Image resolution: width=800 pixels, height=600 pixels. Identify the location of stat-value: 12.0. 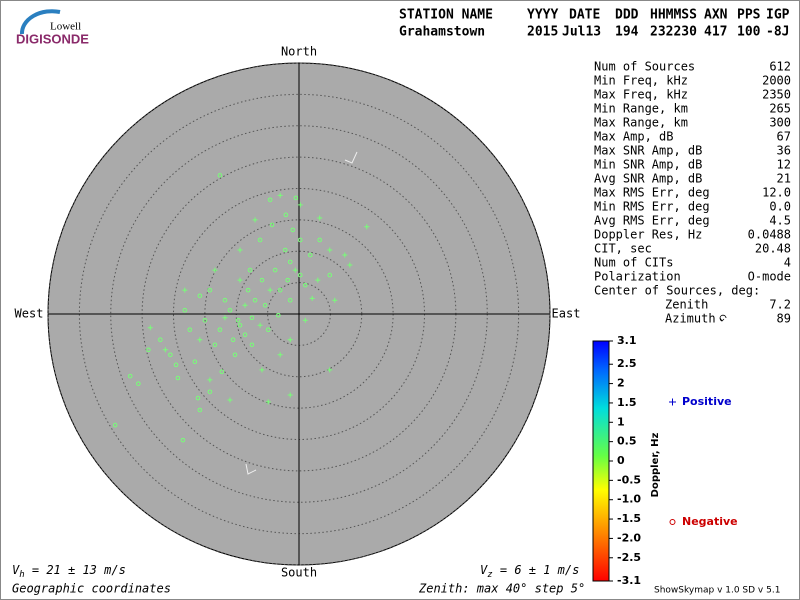
(776, 193).